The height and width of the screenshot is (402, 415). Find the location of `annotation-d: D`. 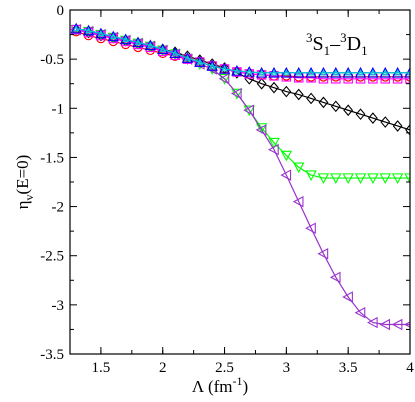

annotation-d: D is located at coordinates (354, 44).